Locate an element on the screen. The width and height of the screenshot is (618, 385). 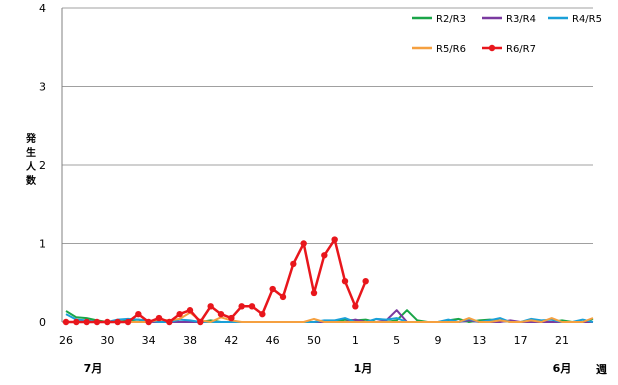
y-axis-label-char: 人 is located at coordinates (31, 166).